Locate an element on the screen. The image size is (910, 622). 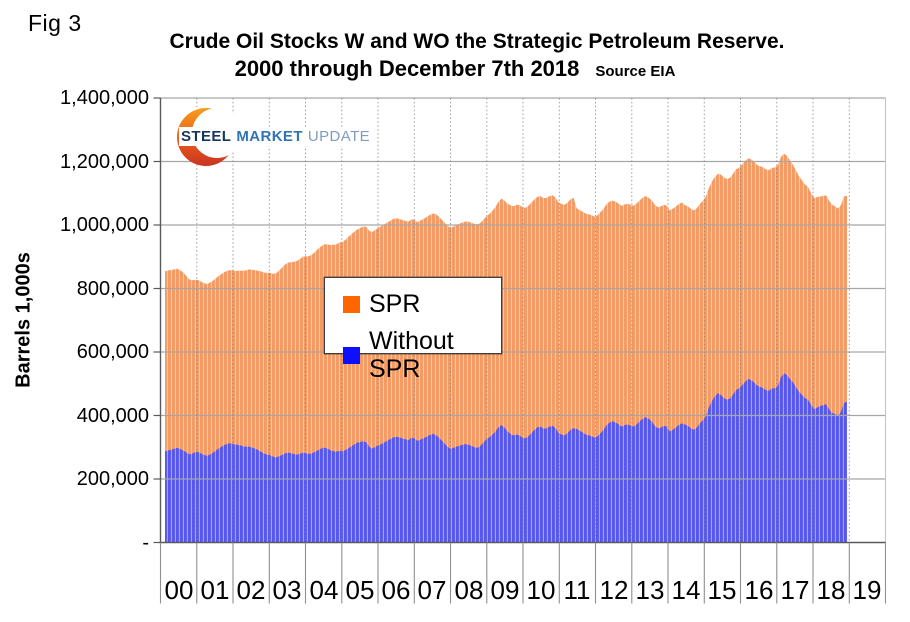
legend-label-spr: SPR is located at coordinates (395, 304).